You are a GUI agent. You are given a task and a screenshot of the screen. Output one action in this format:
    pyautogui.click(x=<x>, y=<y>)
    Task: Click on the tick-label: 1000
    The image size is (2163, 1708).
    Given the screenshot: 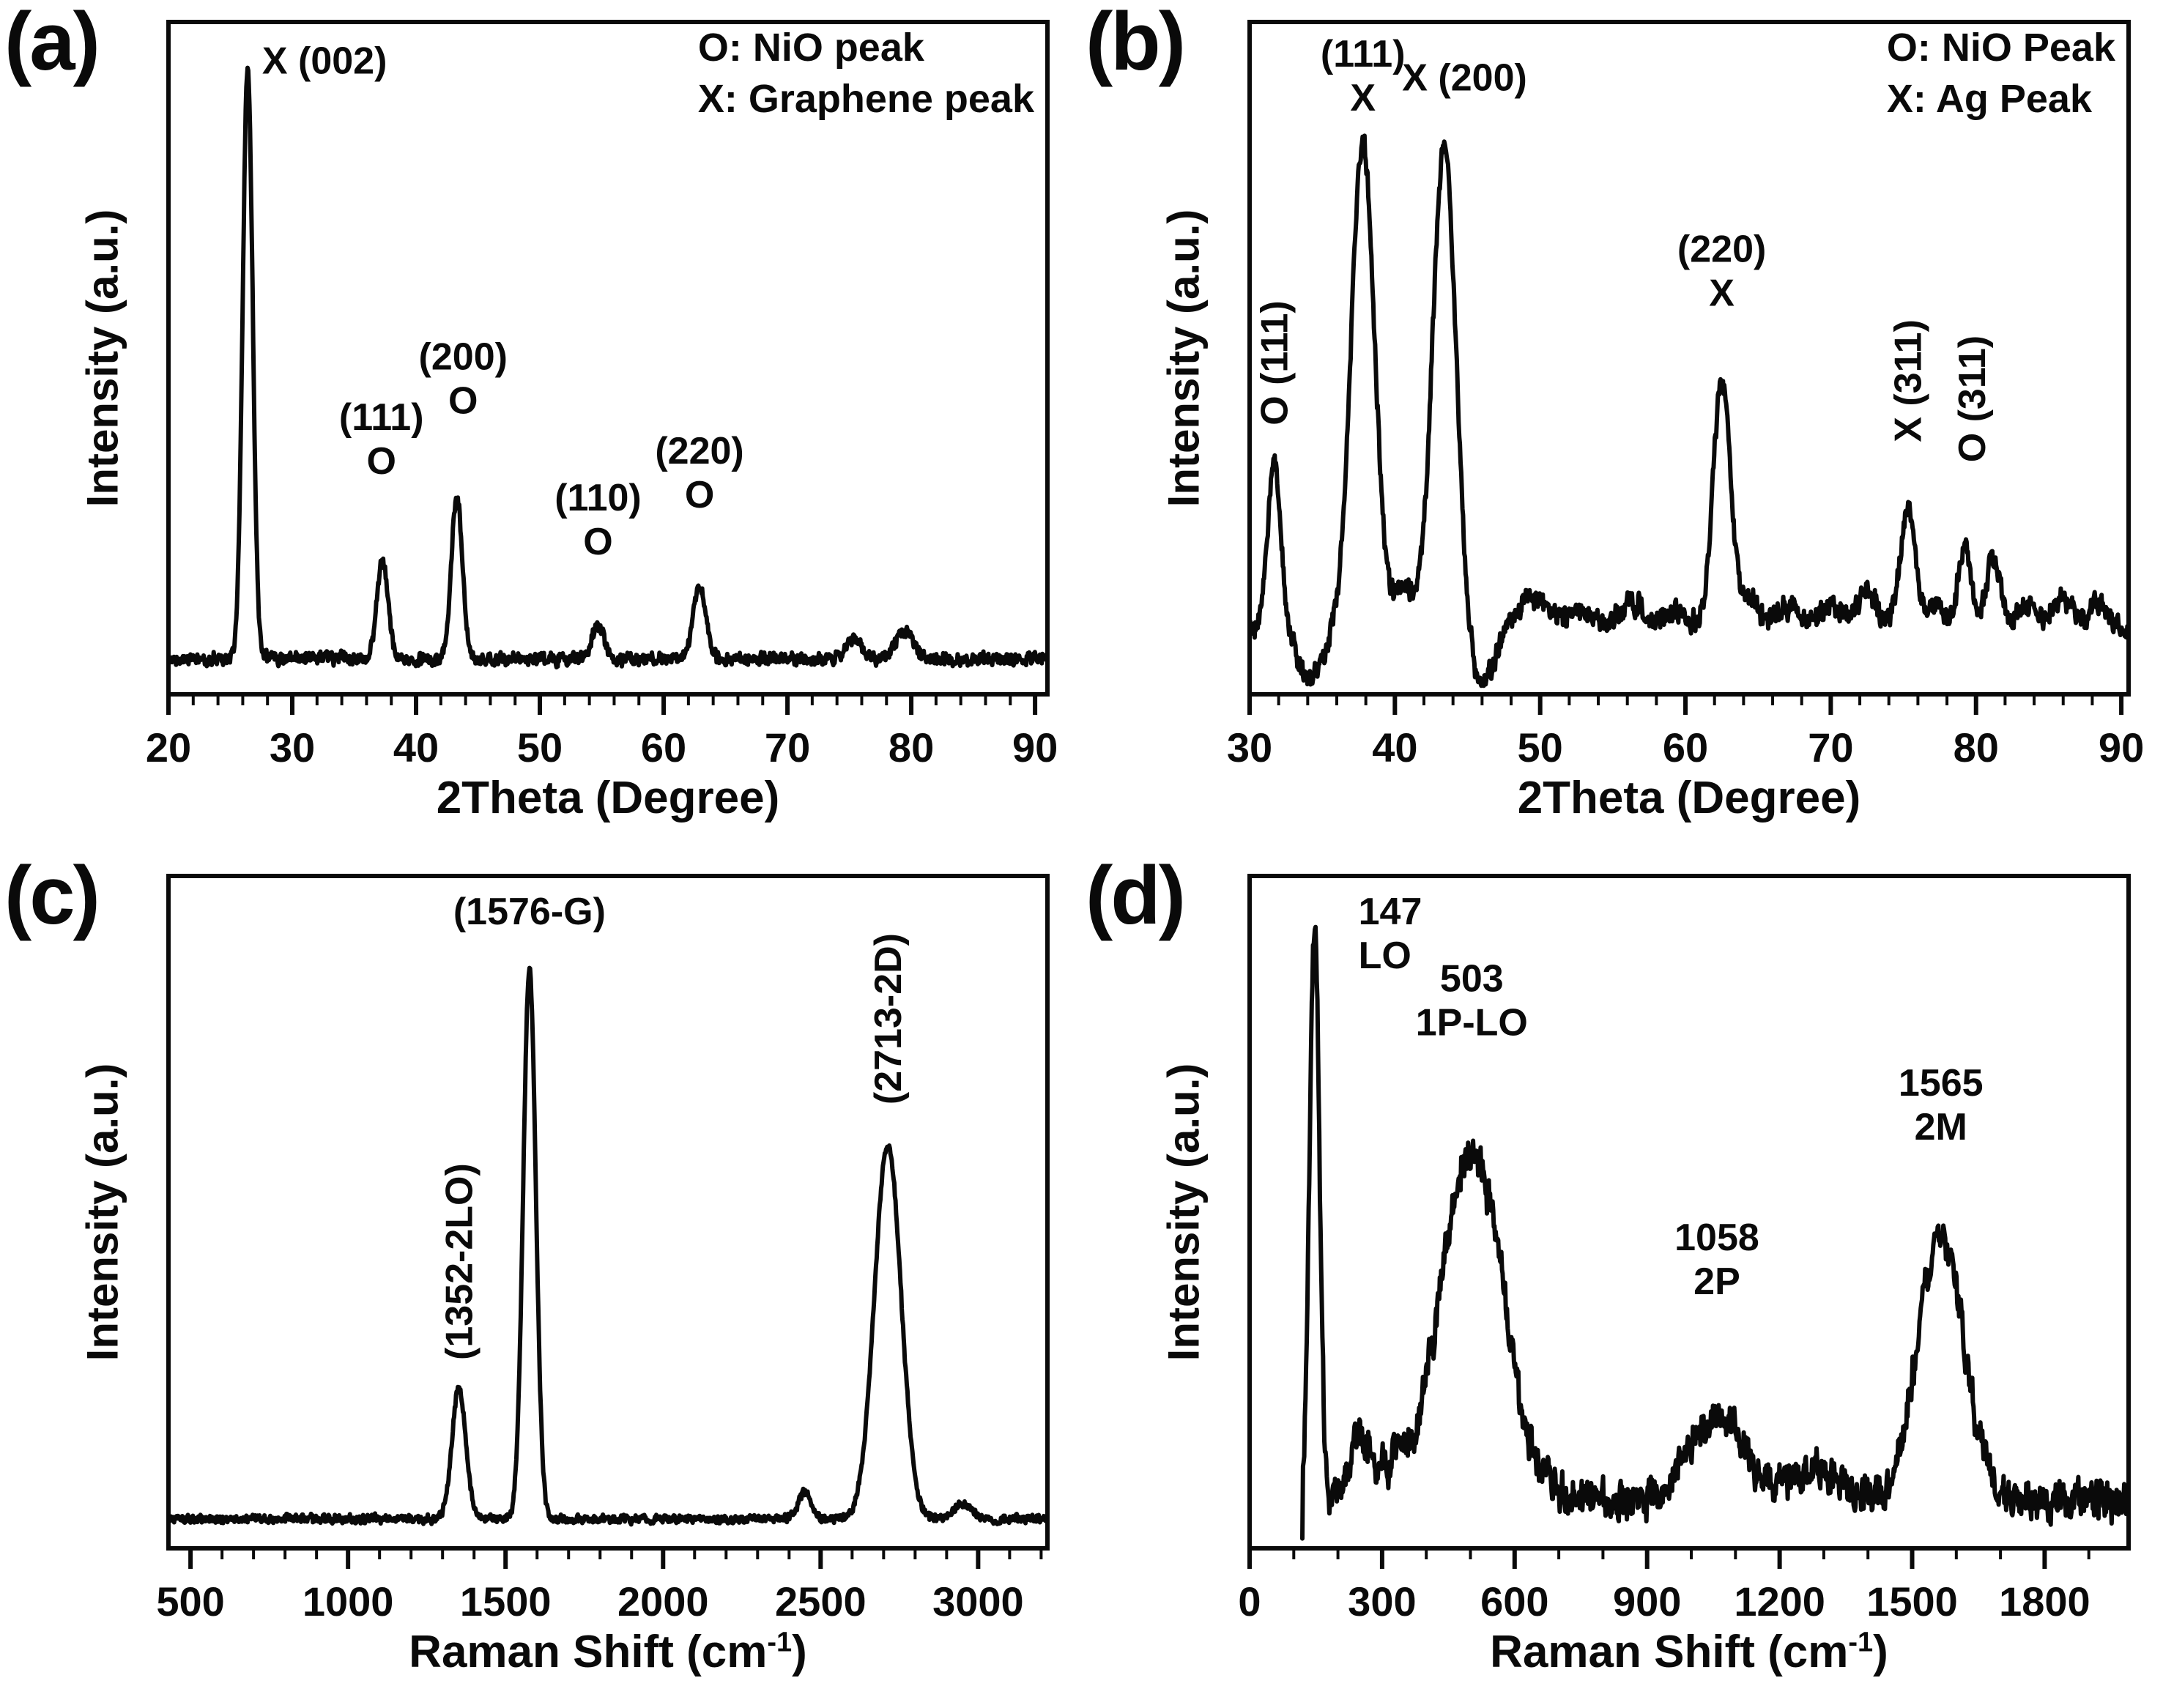 What is the action you would take?
    pyautogui.click(x=348, y=1601)
    